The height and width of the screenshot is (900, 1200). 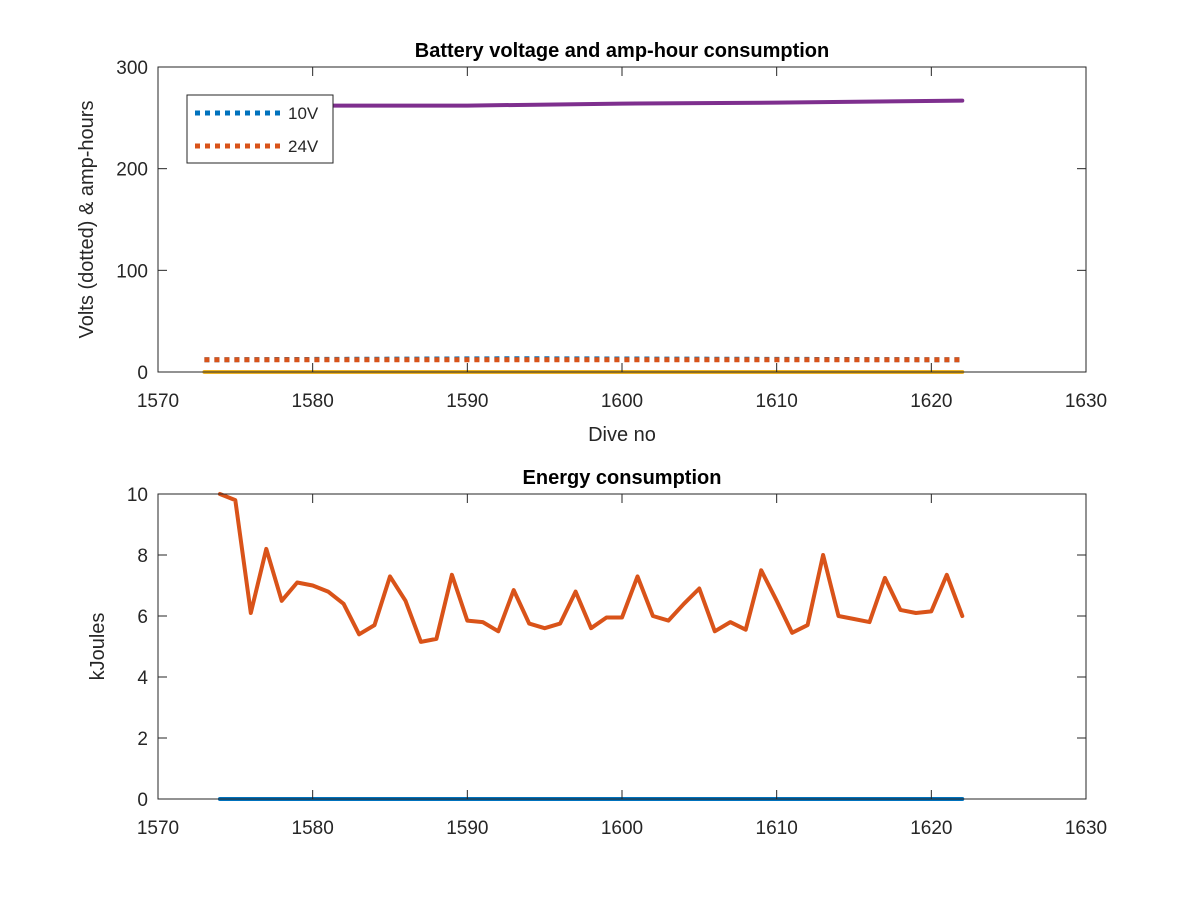 I want to click on top-plot-y-tick-label: 200, so click(x=132, y=170).